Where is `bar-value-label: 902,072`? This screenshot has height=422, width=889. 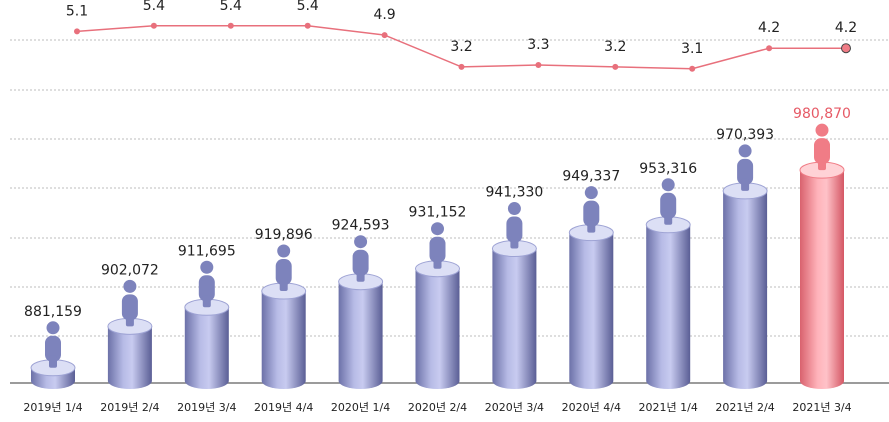 bar-value-label: 902,072 is located at coordinates (130, 270).